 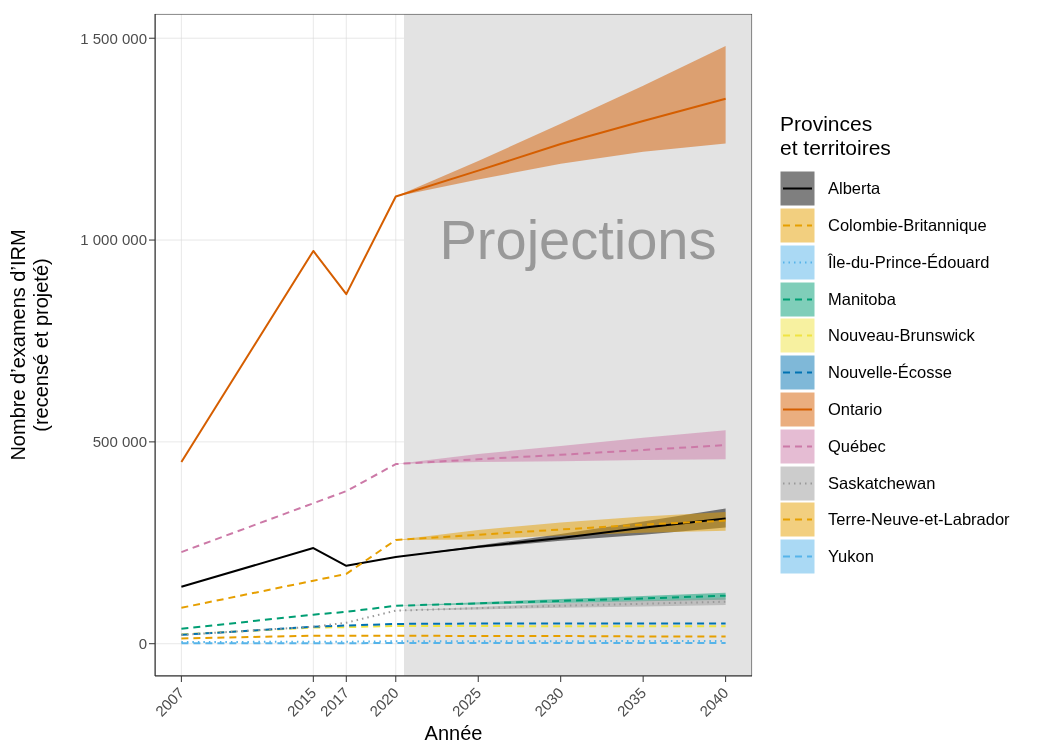 I want to click on legend-label: Île-du-Prince-Édouard, so click(x=909, y=262).